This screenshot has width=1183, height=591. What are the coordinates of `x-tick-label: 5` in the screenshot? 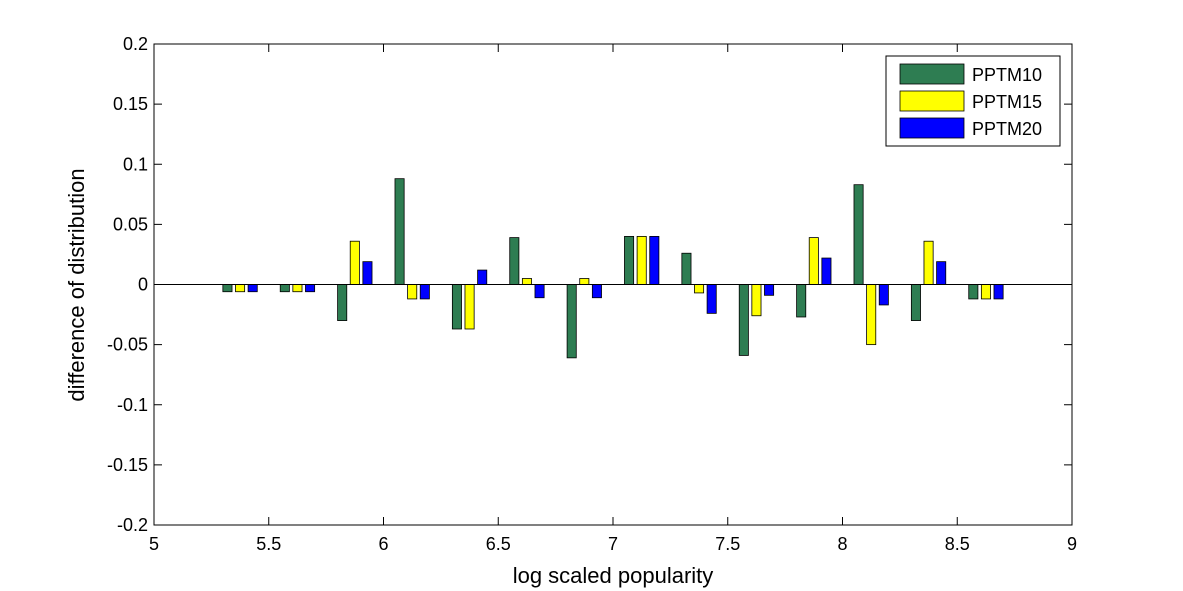 It's located at (154, 544).